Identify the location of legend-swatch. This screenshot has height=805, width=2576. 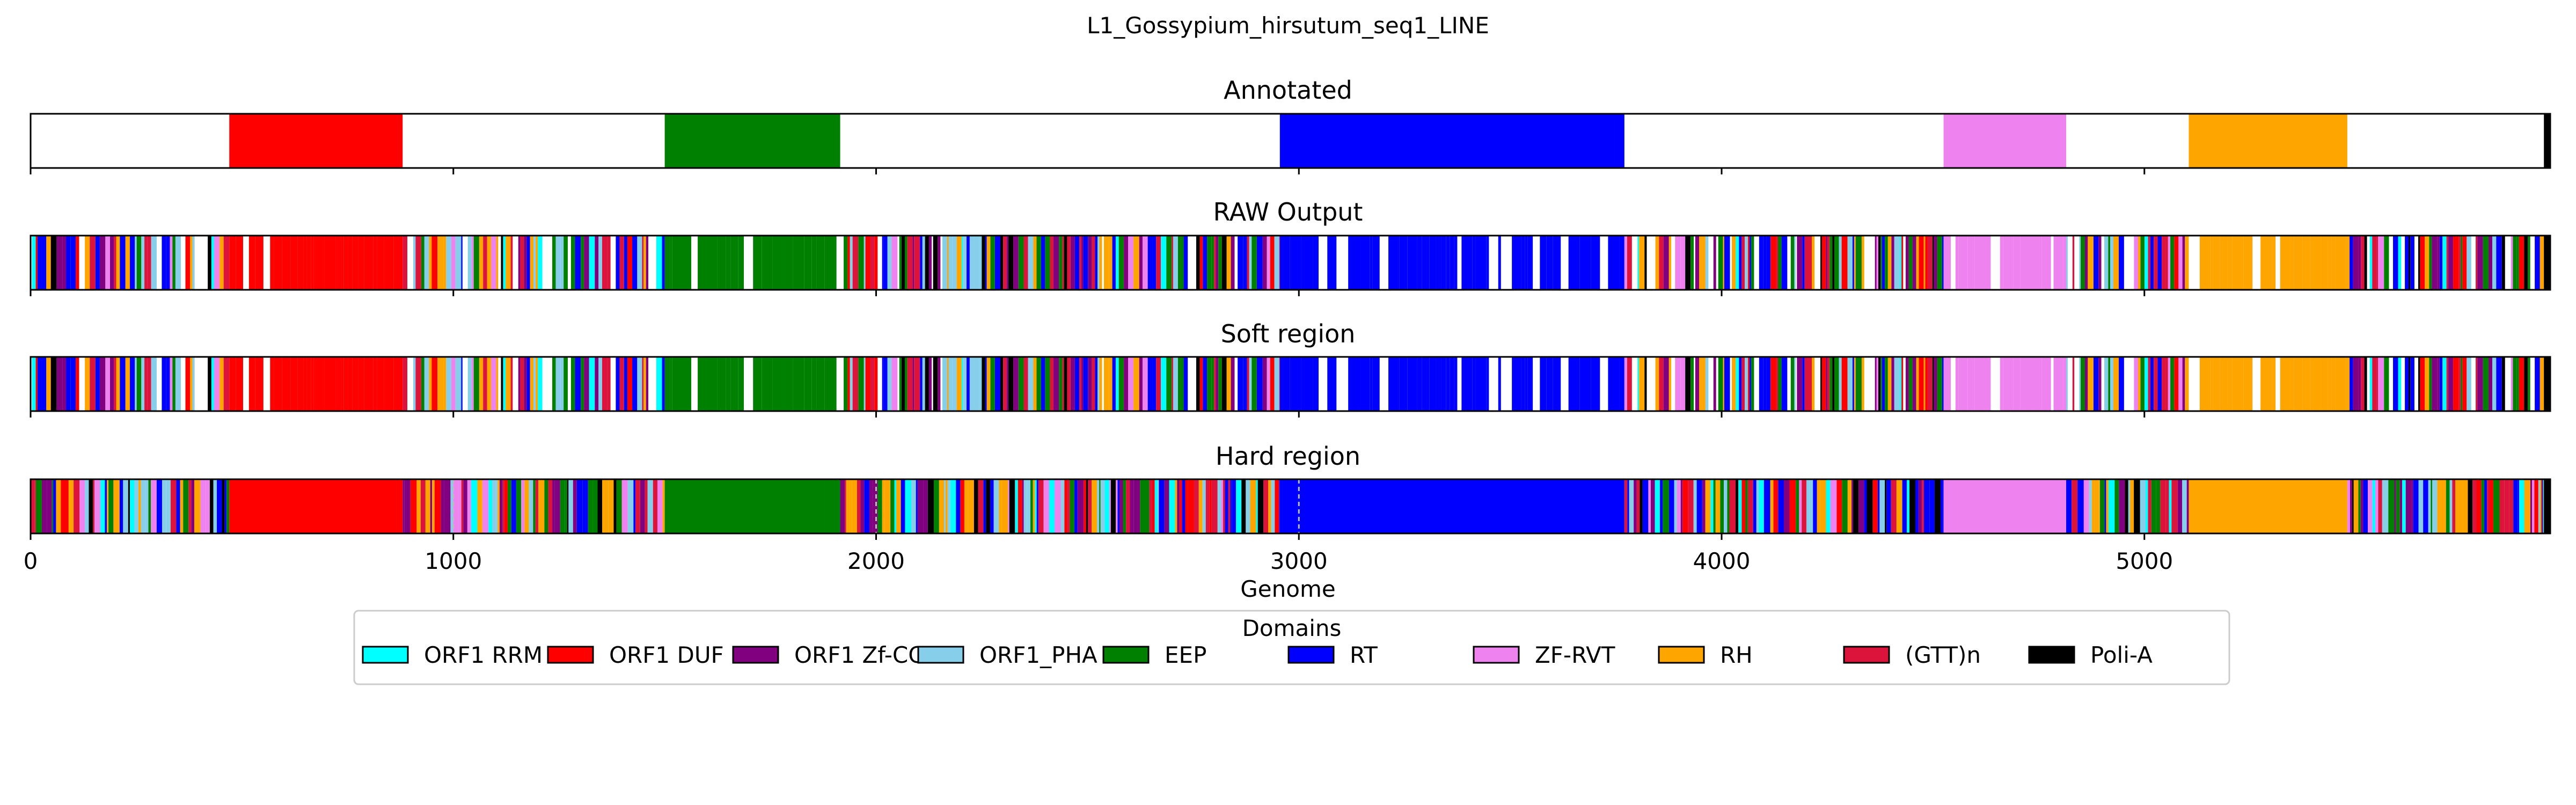
(1681, 655).